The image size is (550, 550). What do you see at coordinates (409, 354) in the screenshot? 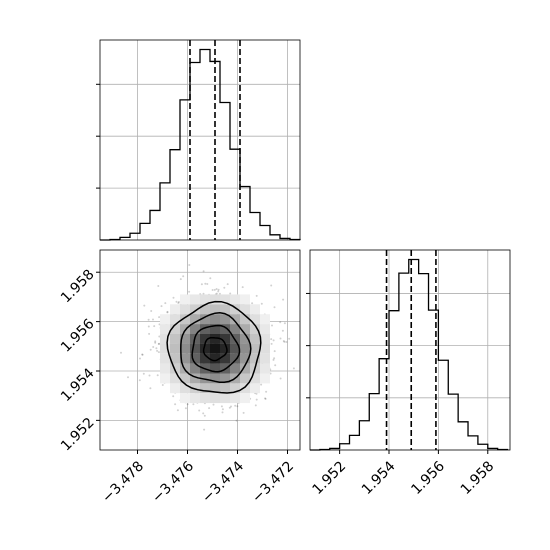
I see `hist1-histogram-step` at bounding box center [409, 354].